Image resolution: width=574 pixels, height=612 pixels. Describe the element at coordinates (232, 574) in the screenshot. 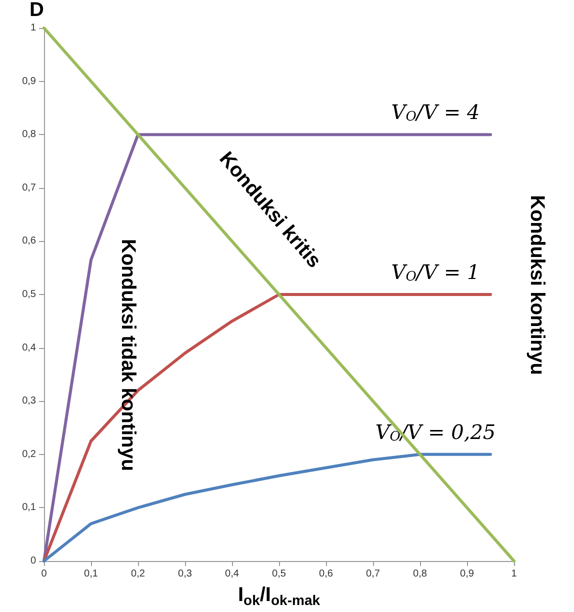

I see `x-tick-label: 0,4` at that location.